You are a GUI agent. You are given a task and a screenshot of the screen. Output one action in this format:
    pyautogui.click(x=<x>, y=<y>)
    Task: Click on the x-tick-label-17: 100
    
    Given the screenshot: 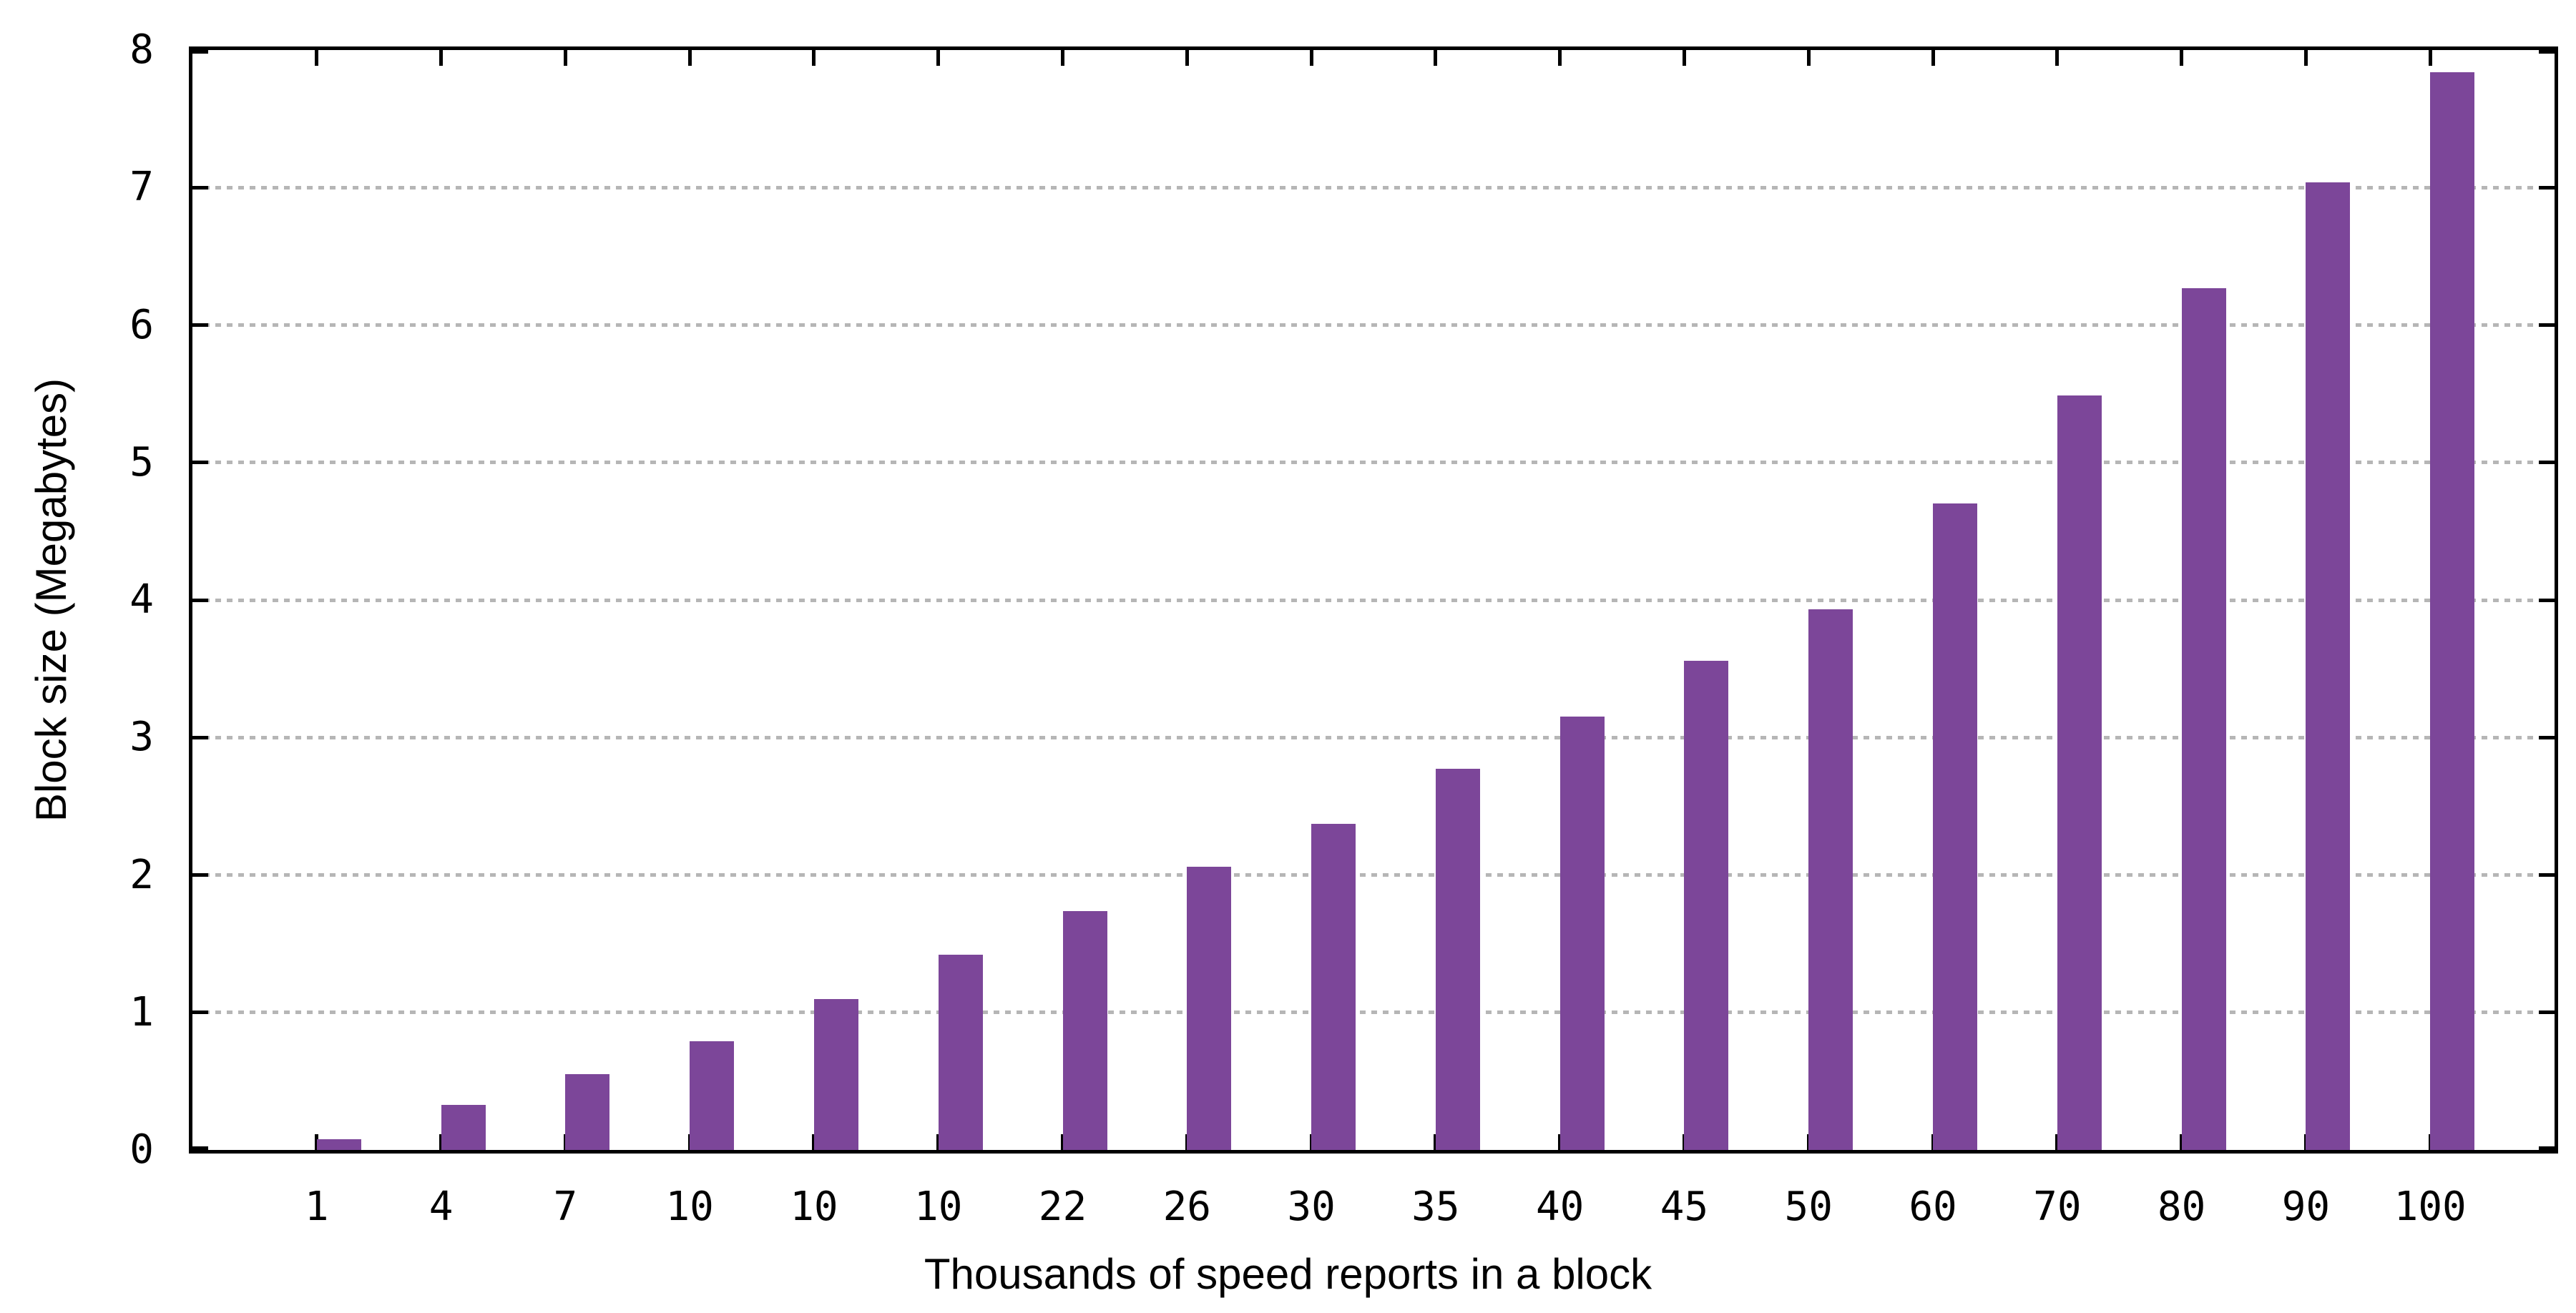 What is the action you would take?
    pyautogui.click(x=2430, y=1207)
    